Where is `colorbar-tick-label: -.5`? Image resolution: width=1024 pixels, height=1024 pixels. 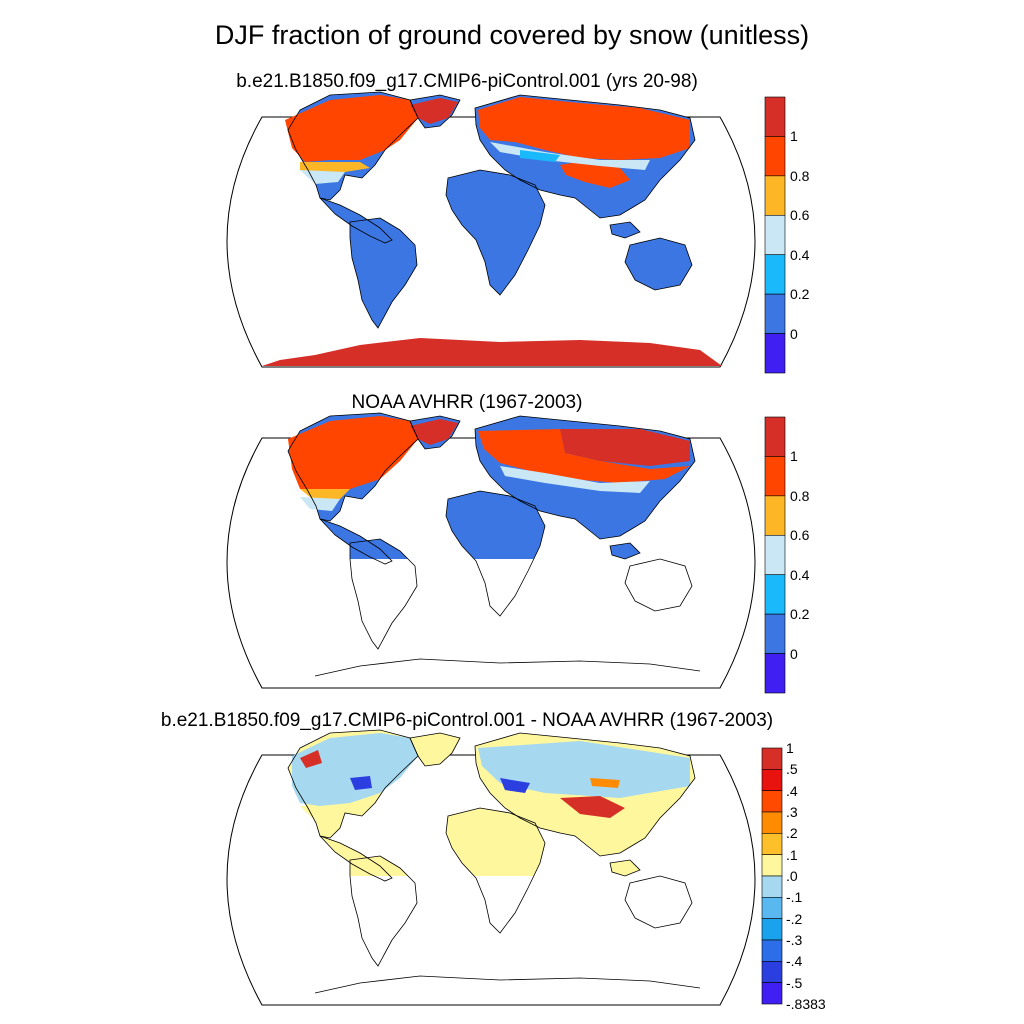
colorbar-tick-label: -.5 is located at coordinates (794, 982).